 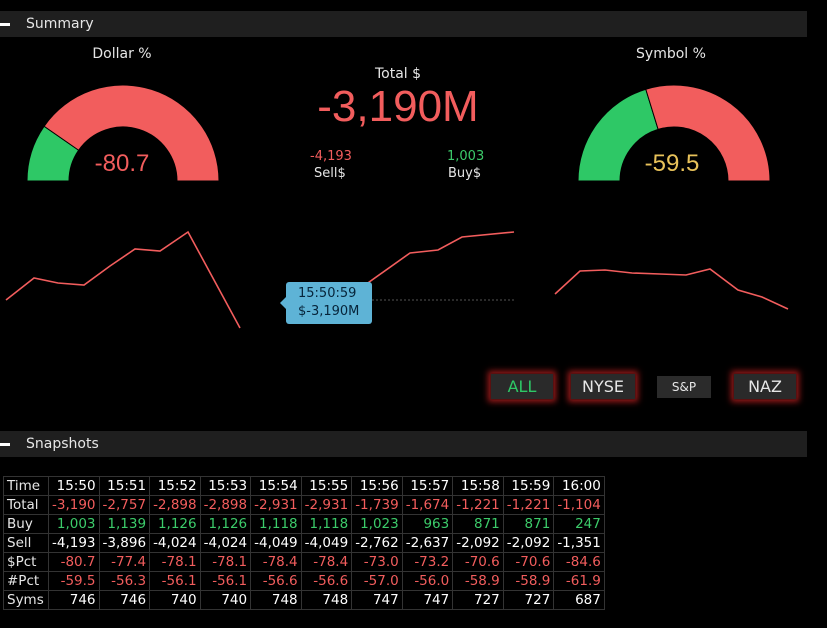 What do you see at coordinates (26, 524) in the screenshot?
I see `row-header: Buy` at bounding box center [26, 524].